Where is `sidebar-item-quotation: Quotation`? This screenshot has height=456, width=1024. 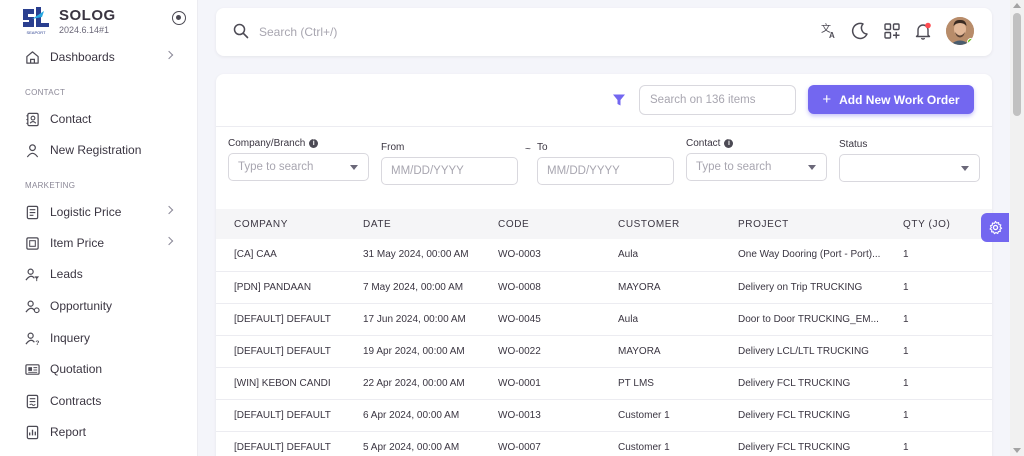 sidebar-item-quotation: Quotation is located at coordinates (99, 369).